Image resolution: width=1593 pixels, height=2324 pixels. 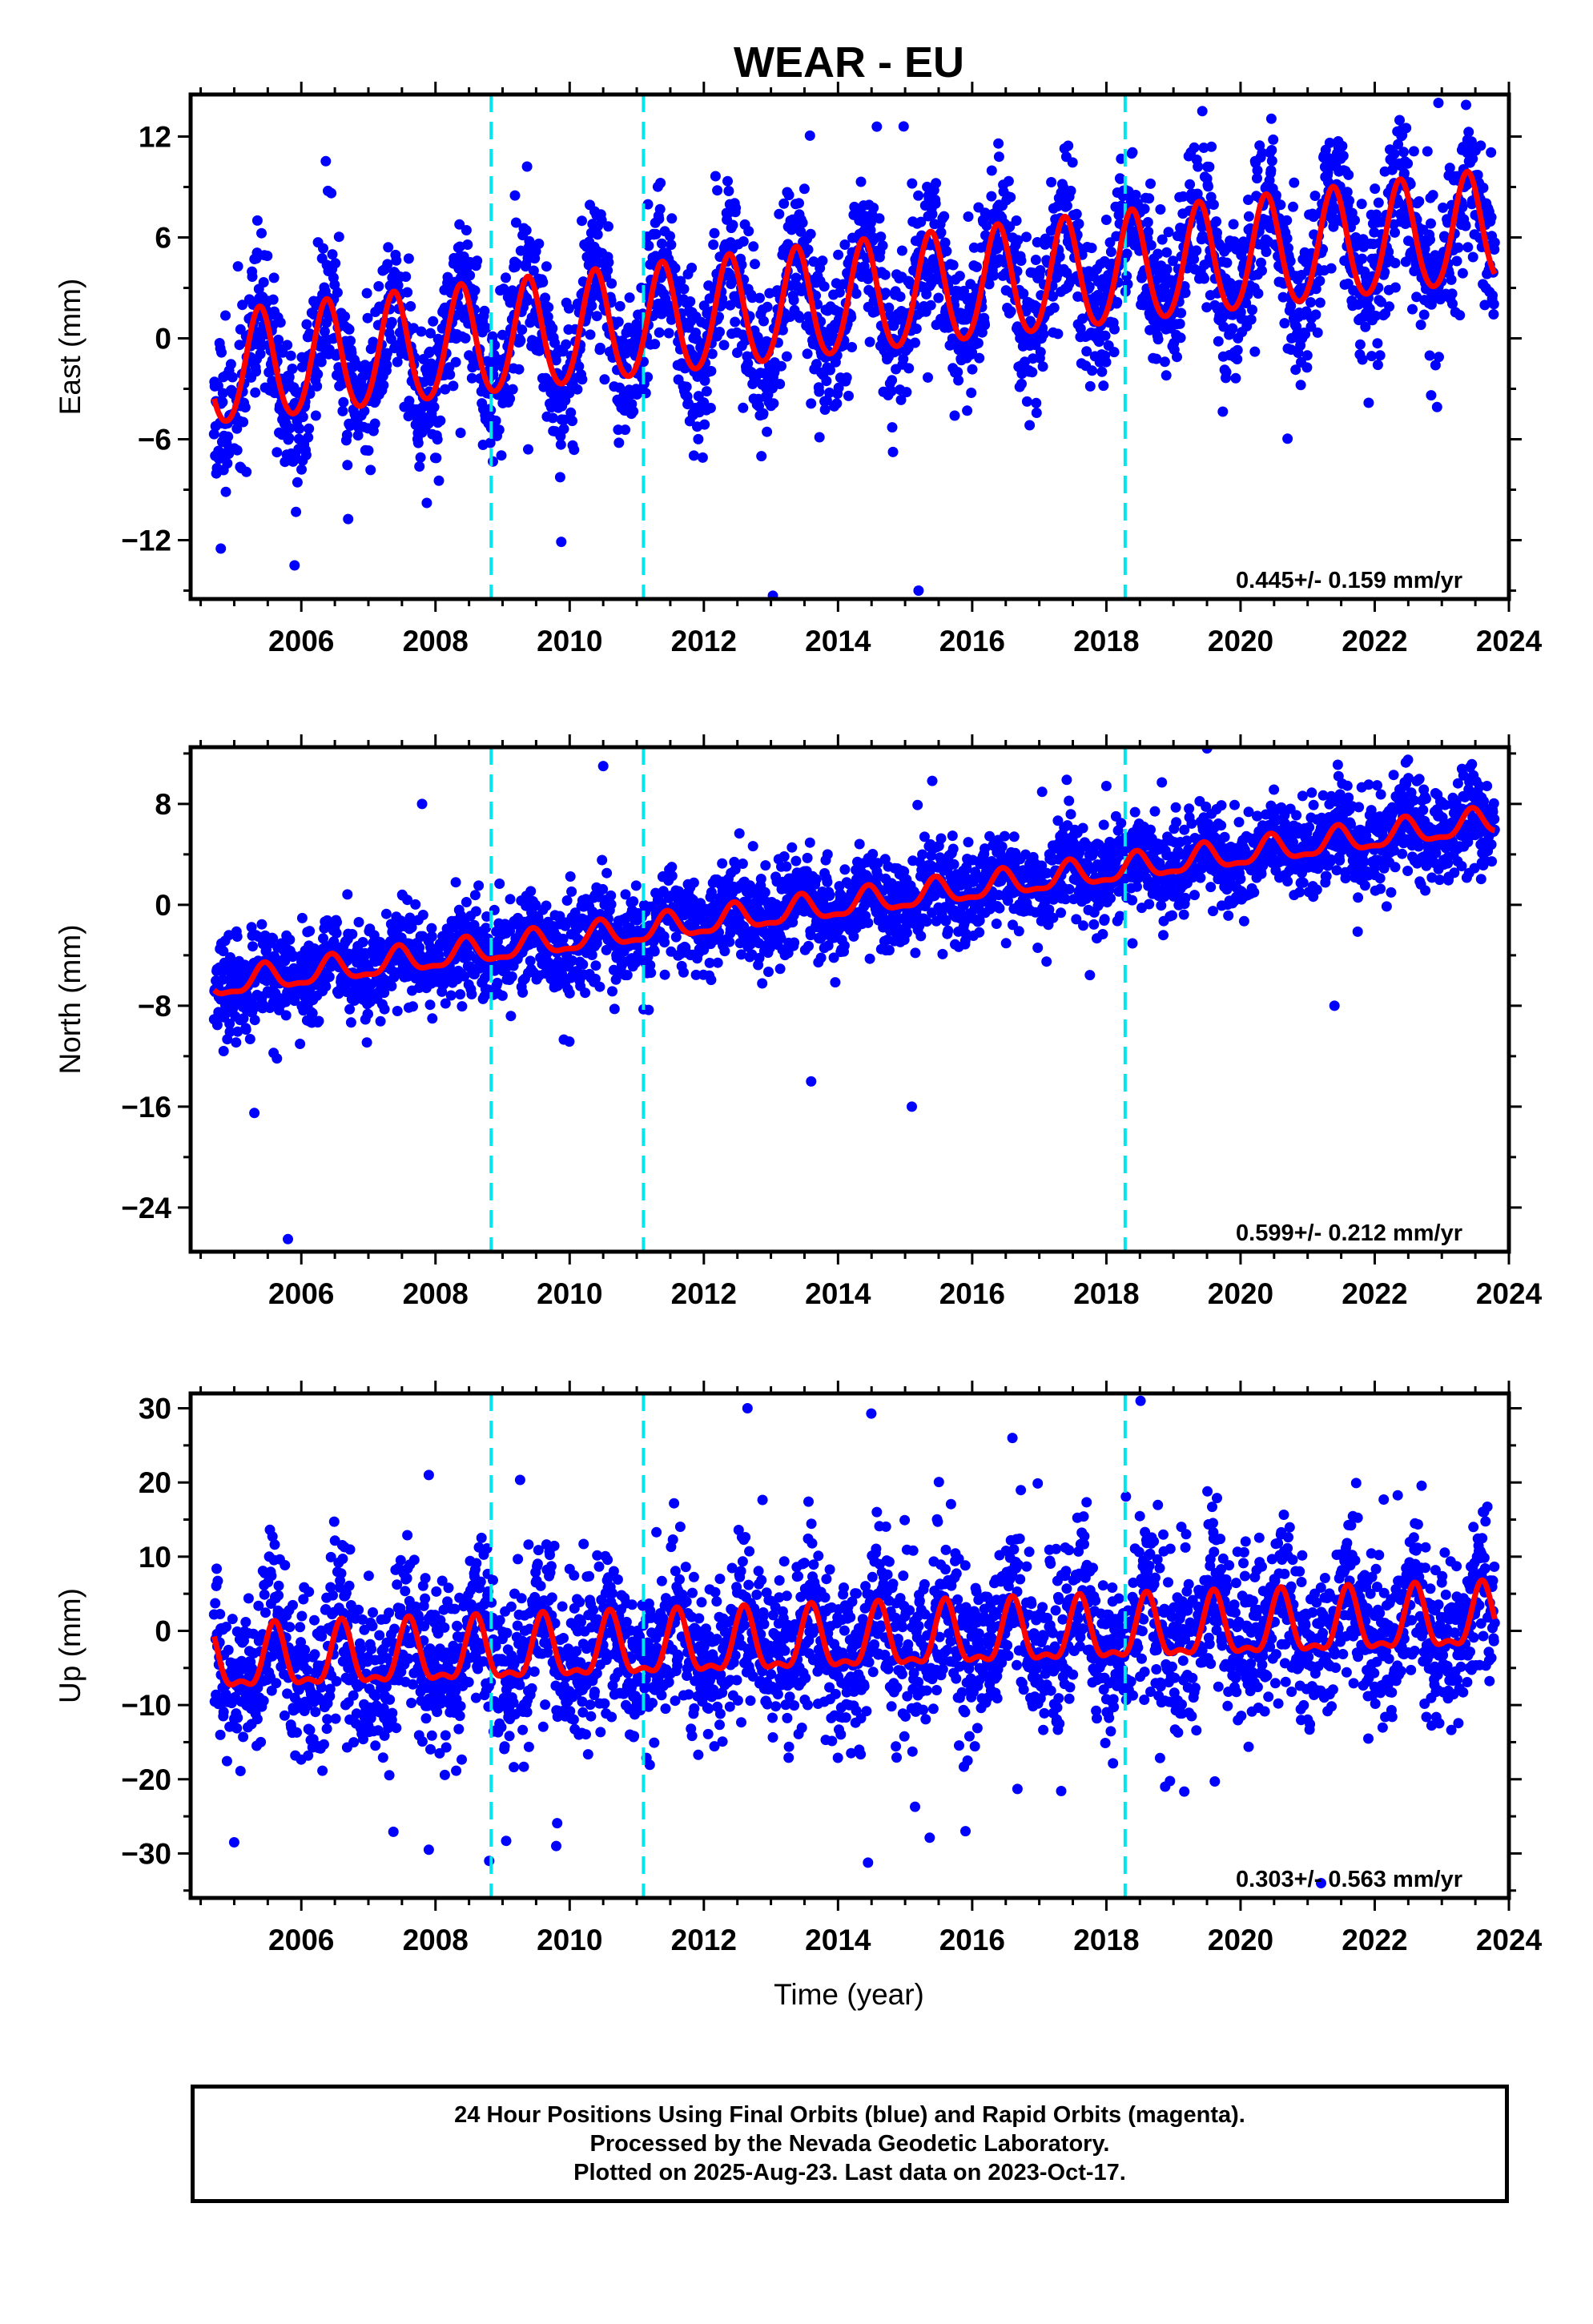 What do you see at coordinates (1509, 641) in the screenshot?
I see `x-tick-label: 2024` at bounding box center [1509, 641].